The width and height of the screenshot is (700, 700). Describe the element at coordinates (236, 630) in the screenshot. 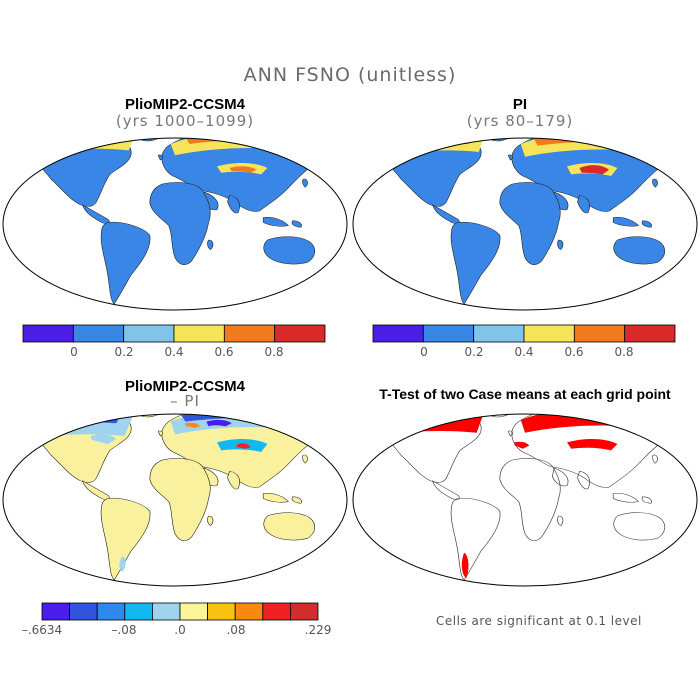

I see `cb3-tick-3: .08` at that location.